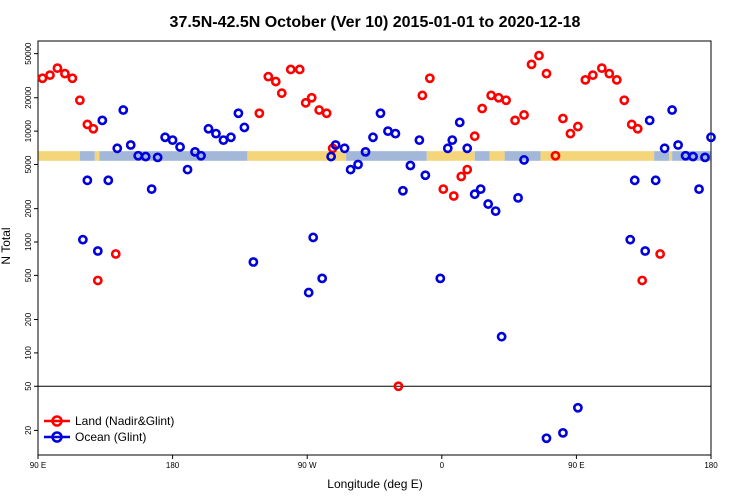  Describe the element at coordinates (28, 164) in the screenshot. I see `y-tick-label: 5000` at that location.